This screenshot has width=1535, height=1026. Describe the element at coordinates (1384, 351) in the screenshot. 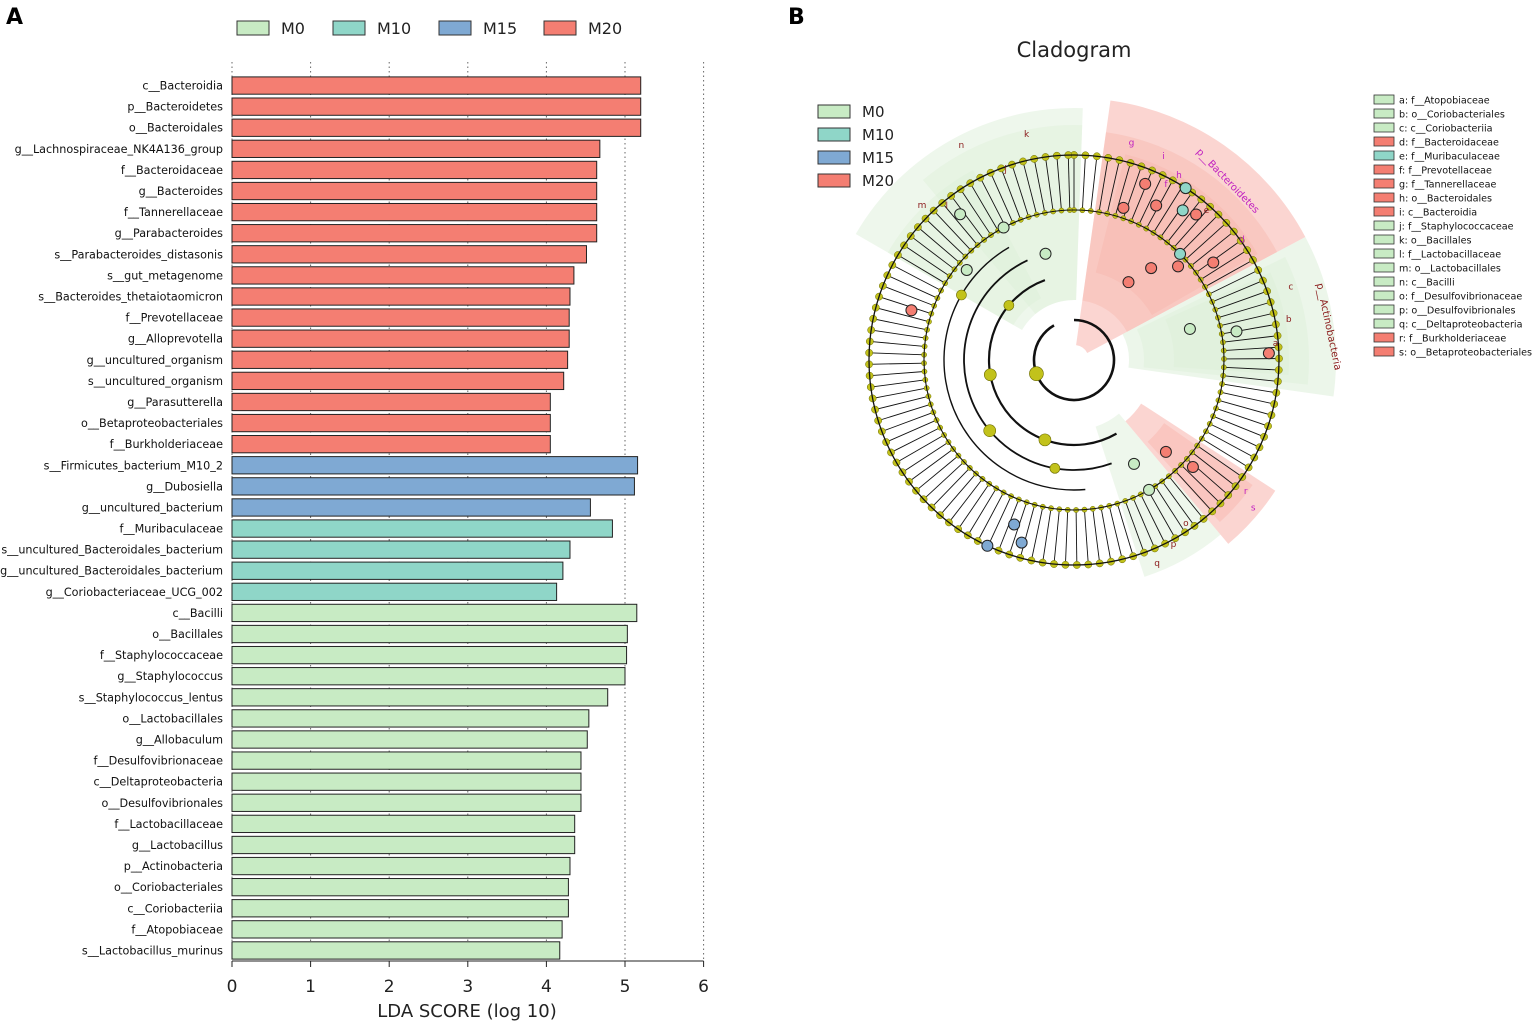

I see `key-swatch-s` at that location.